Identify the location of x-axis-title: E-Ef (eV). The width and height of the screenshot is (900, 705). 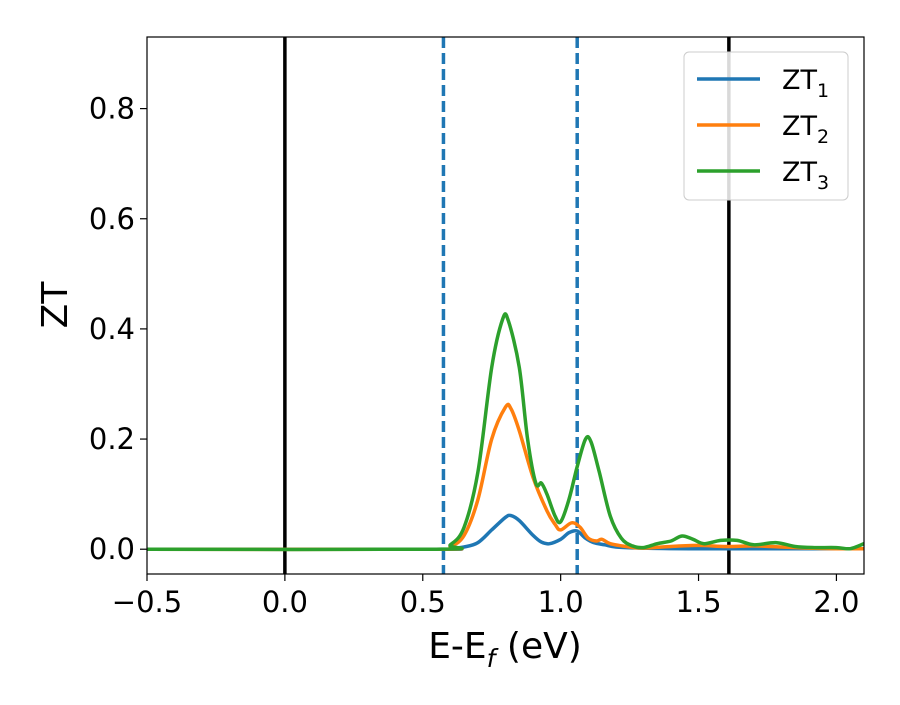
(505, 649).